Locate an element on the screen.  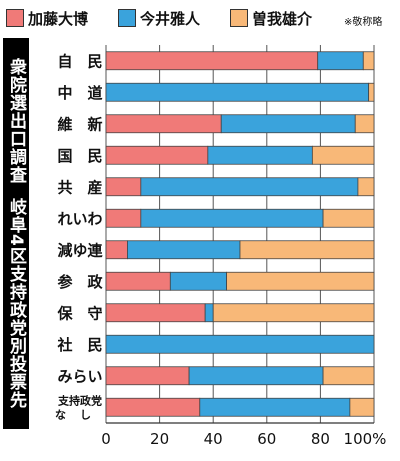
category-label: 自 民 is located at coordinates (79, 61).